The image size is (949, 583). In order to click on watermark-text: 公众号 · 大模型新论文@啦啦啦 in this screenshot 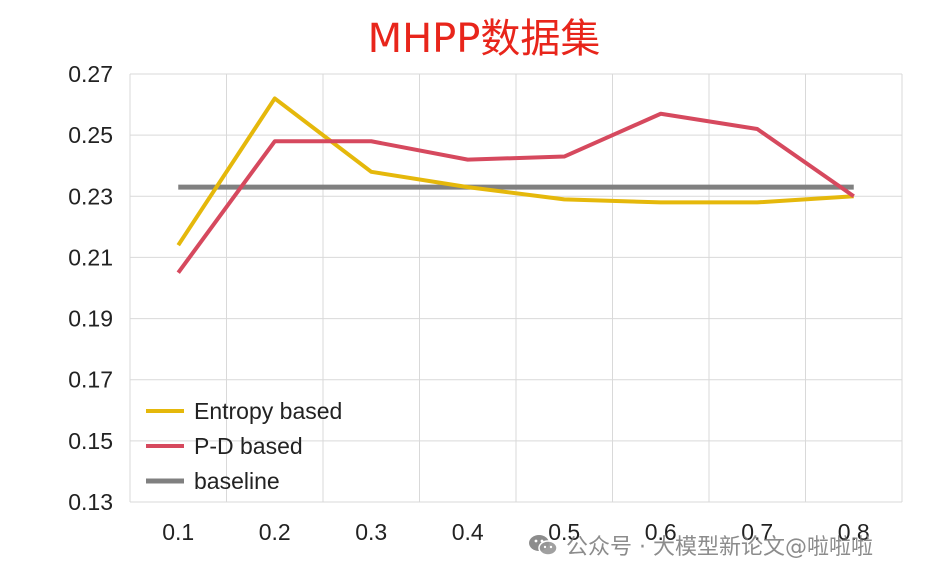, I will do `click(719, 547)`.